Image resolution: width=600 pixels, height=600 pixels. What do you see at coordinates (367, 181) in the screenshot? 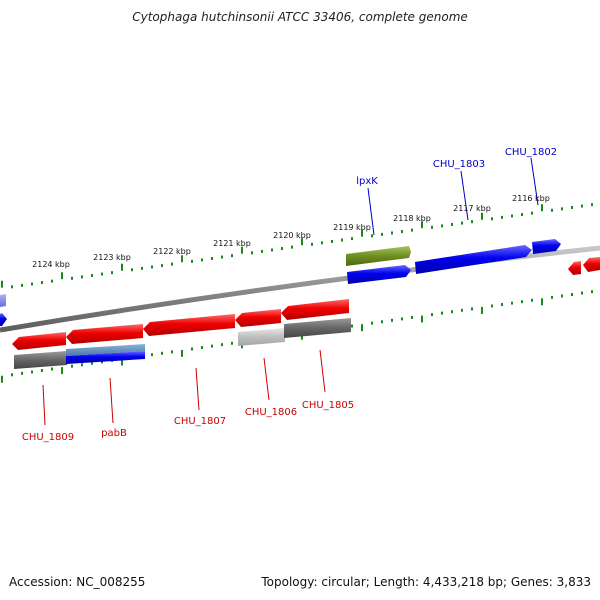
I see `gene-label-lpxk: lpxK` at bounding box center [367, 181].